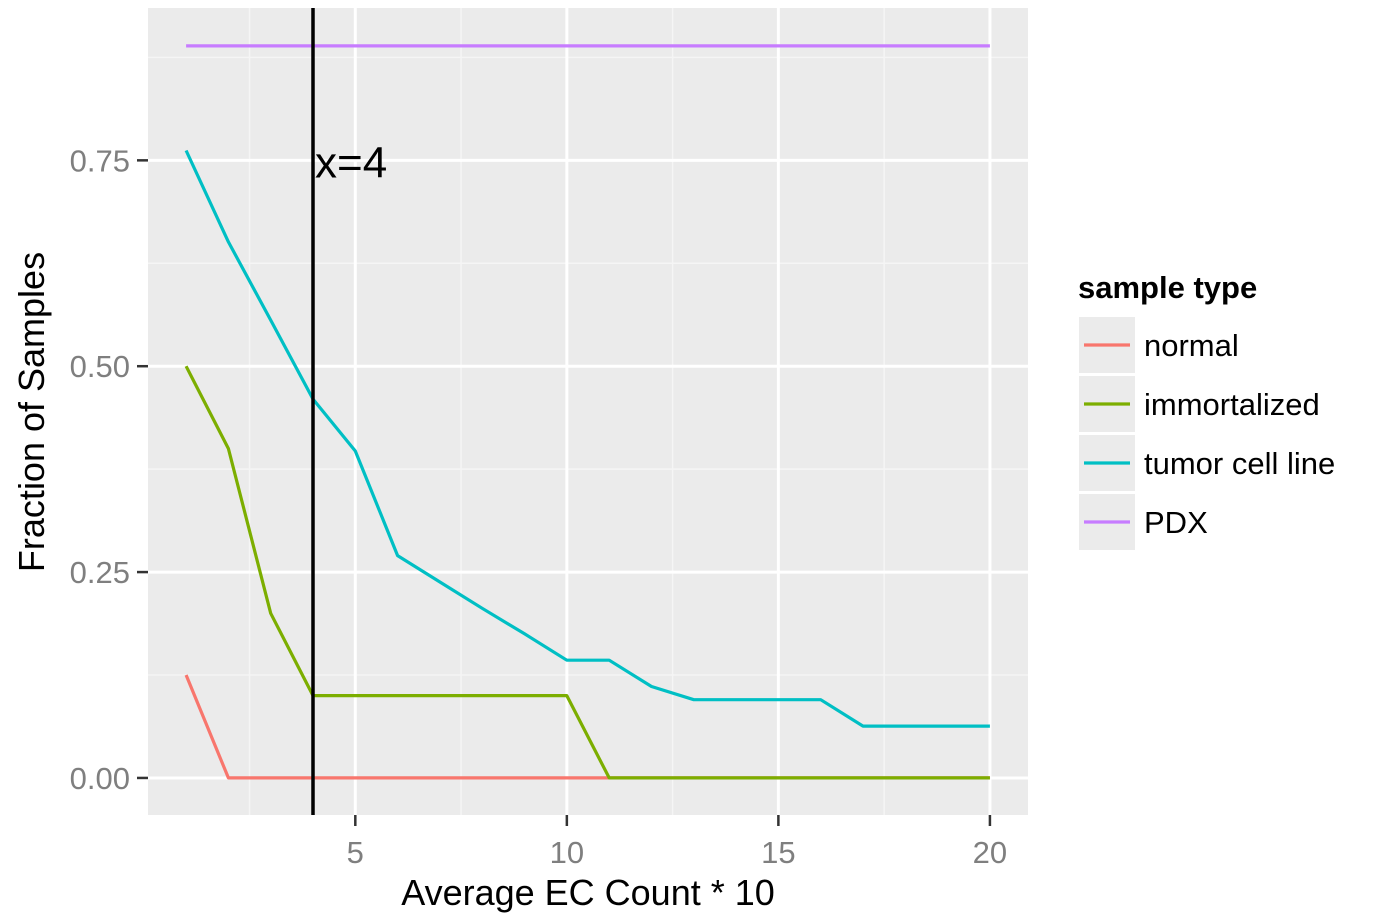  What do you see at coordinates (1167, 287) in the screenshot?
I see `legend-title: sample type` at bounding box center [1167, 287].